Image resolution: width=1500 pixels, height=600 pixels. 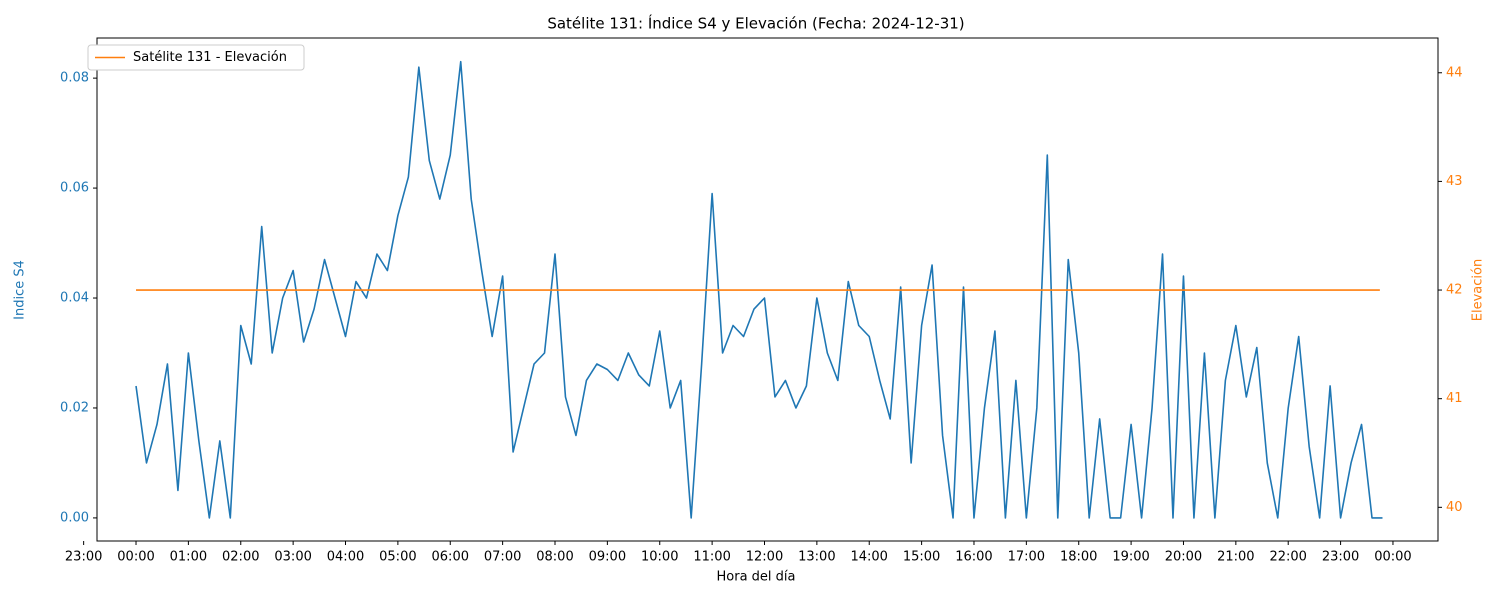 What do you see at coordinates (868, 557) in the screenshot?
I see `x-tick-label: 14:00` at bounding box center [868, 557].